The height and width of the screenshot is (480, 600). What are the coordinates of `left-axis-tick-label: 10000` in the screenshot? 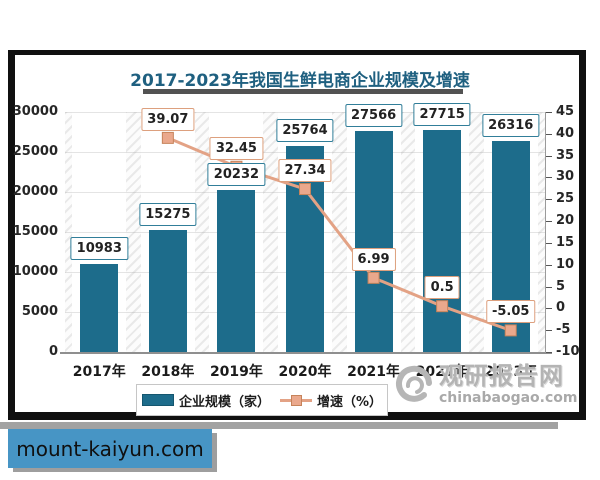 It's located at (35, 271).